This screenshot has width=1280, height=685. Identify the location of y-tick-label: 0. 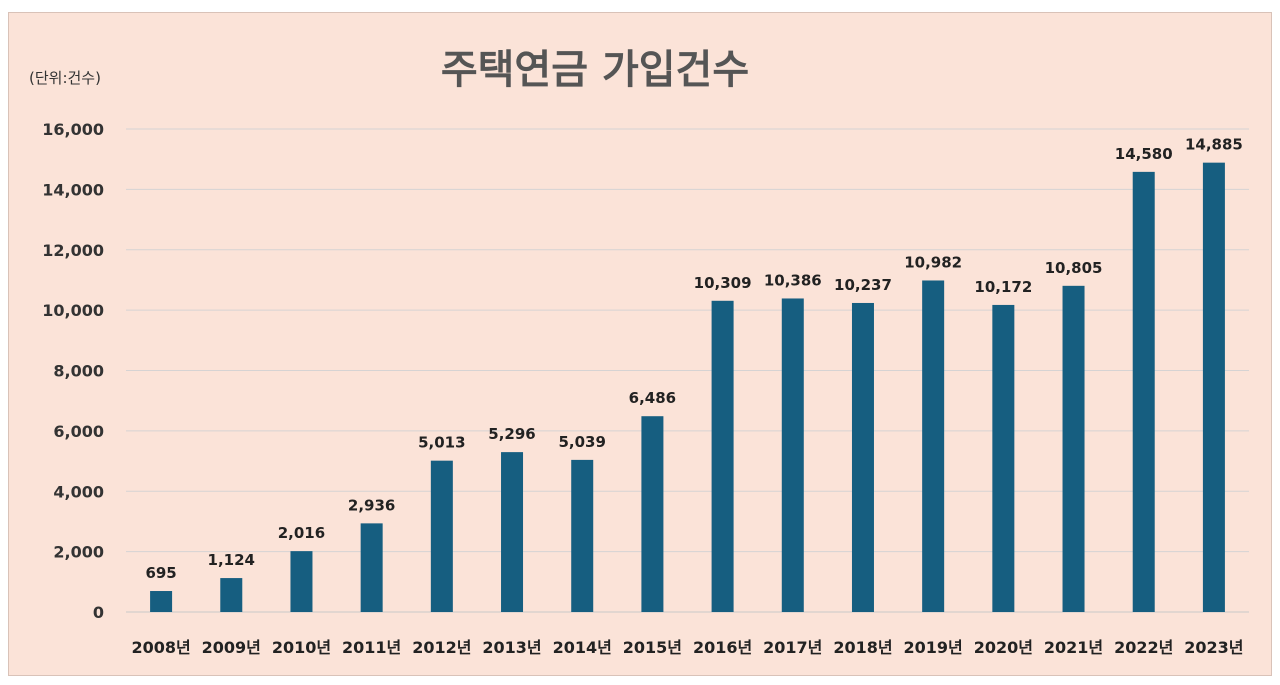
(98, 612).